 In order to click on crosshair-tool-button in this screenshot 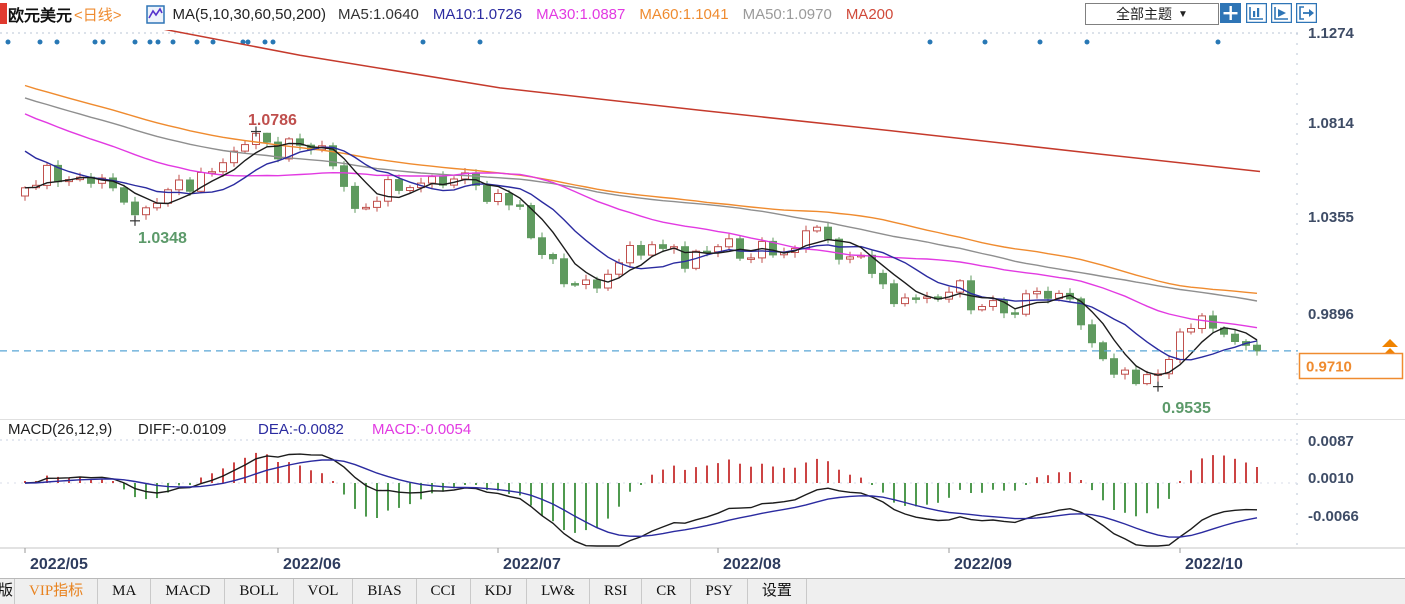, I will do `click(1230, 13)`.